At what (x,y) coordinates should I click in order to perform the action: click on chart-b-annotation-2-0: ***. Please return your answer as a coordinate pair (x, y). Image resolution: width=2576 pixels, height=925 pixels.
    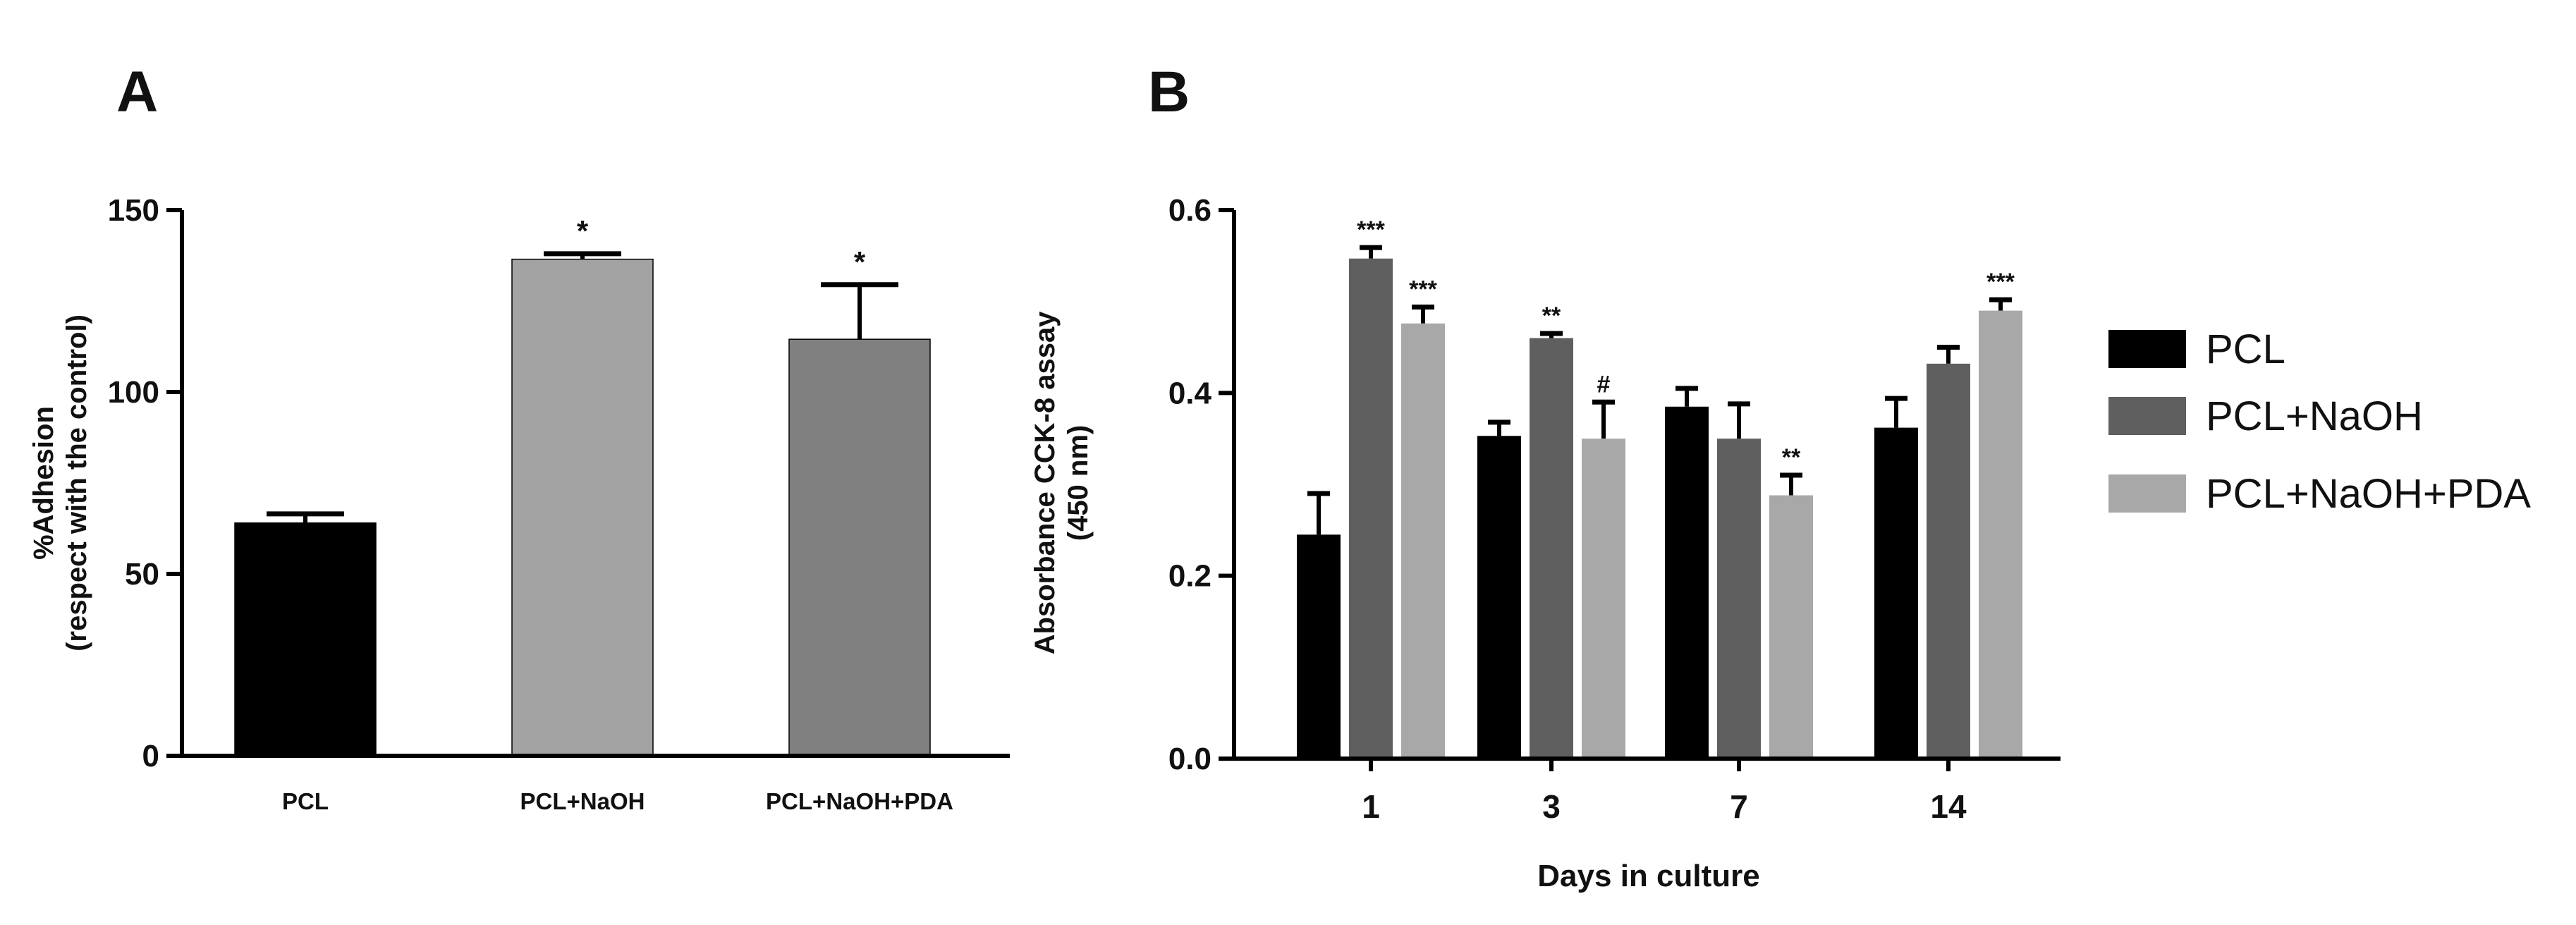
    Looking at the image, I should click on (1423, 289).